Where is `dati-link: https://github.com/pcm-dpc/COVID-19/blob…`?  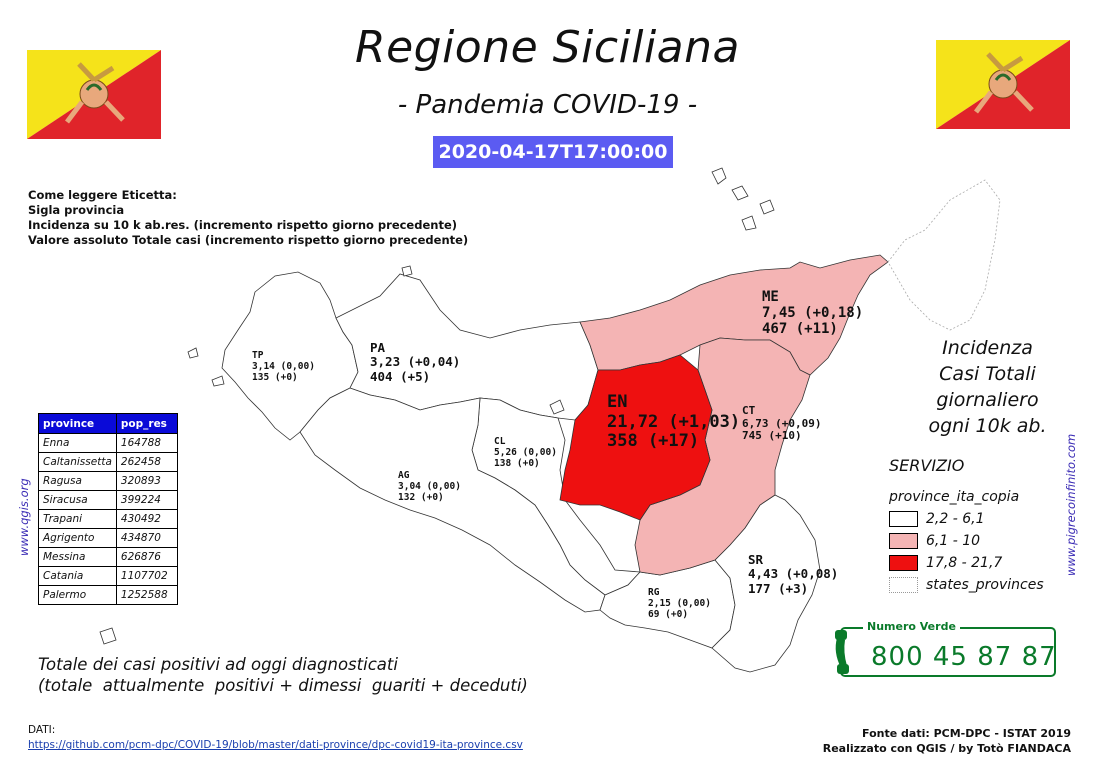
dati-link: https://github.com/pcm-dpc/COVID-19/blob… is located at coordinates (275, 745).